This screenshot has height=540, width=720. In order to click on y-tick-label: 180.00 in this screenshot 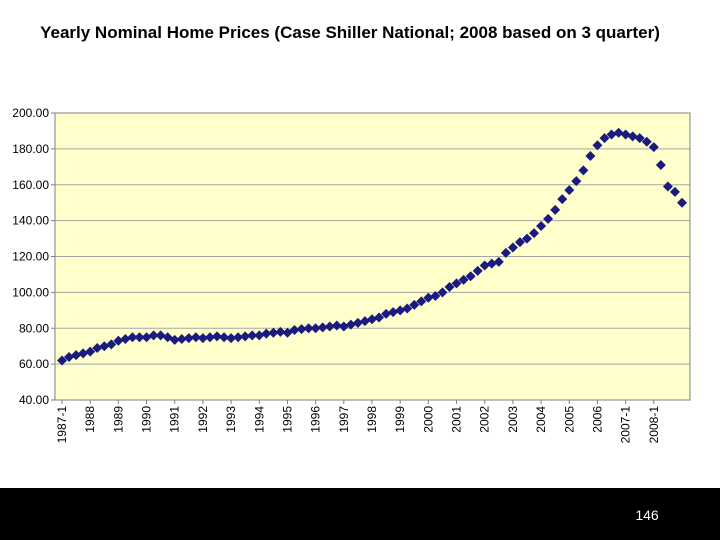, I will do `click(30, 149)`.